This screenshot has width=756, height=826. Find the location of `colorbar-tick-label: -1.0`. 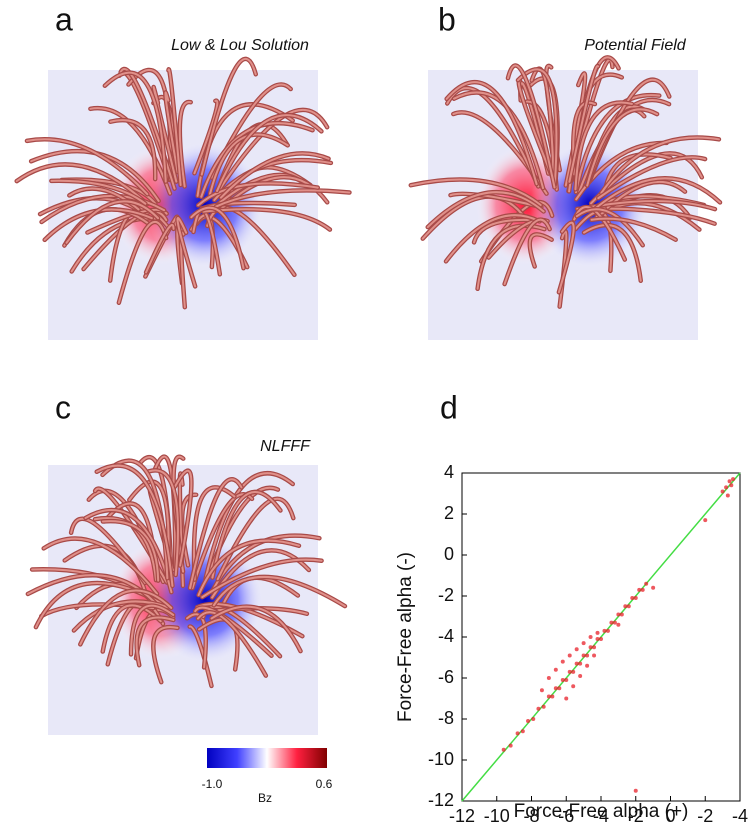

colorbar-tick-label: -1.0 is located at coordinates (212, 784).